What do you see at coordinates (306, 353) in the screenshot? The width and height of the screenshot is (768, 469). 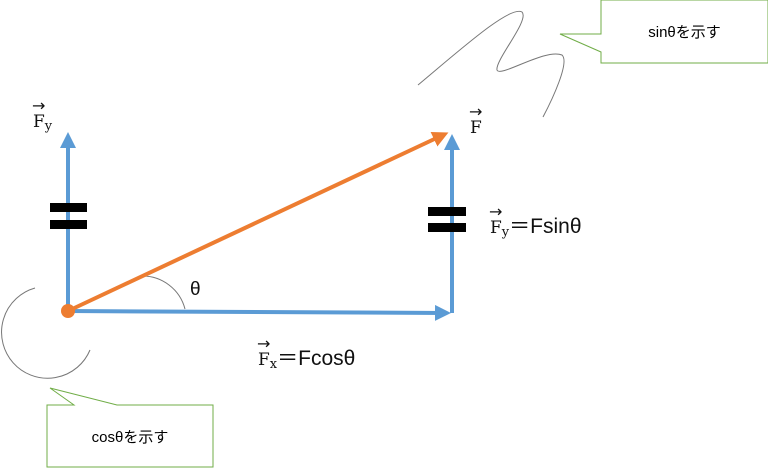 I see `fx-equation: → Fx＝Fcosθ` at bounding box center [306, 353].